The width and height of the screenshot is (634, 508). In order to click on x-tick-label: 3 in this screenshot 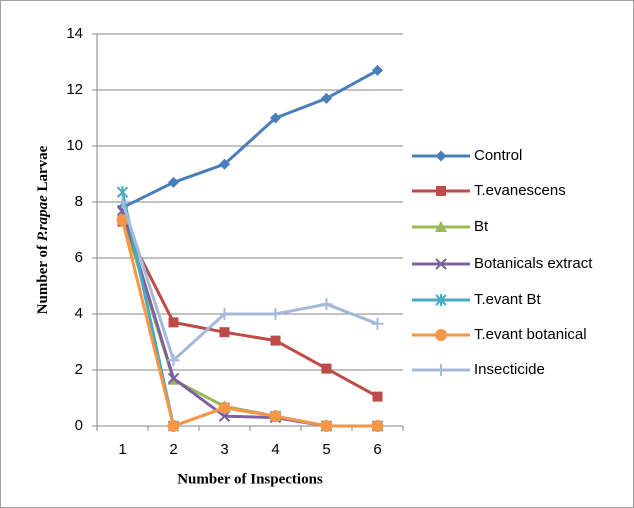, I will do `click(224, 449)`.